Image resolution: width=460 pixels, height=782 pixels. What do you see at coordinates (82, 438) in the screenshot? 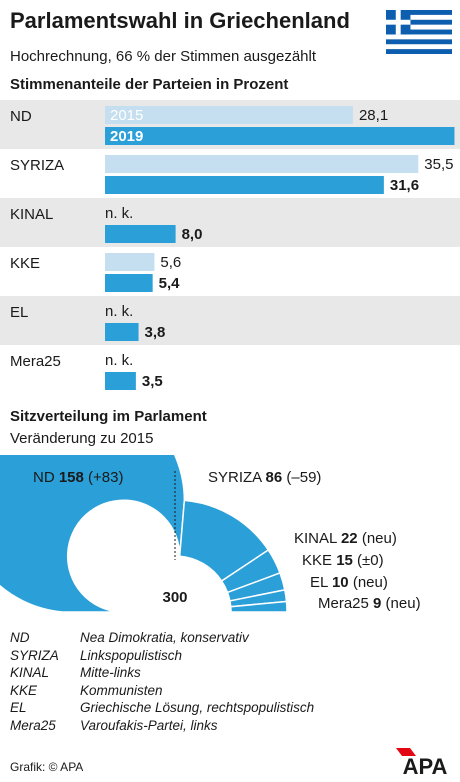
I see `seats-section-subtitle: Veränderung zu 2015` at bounding box center [82, 438].